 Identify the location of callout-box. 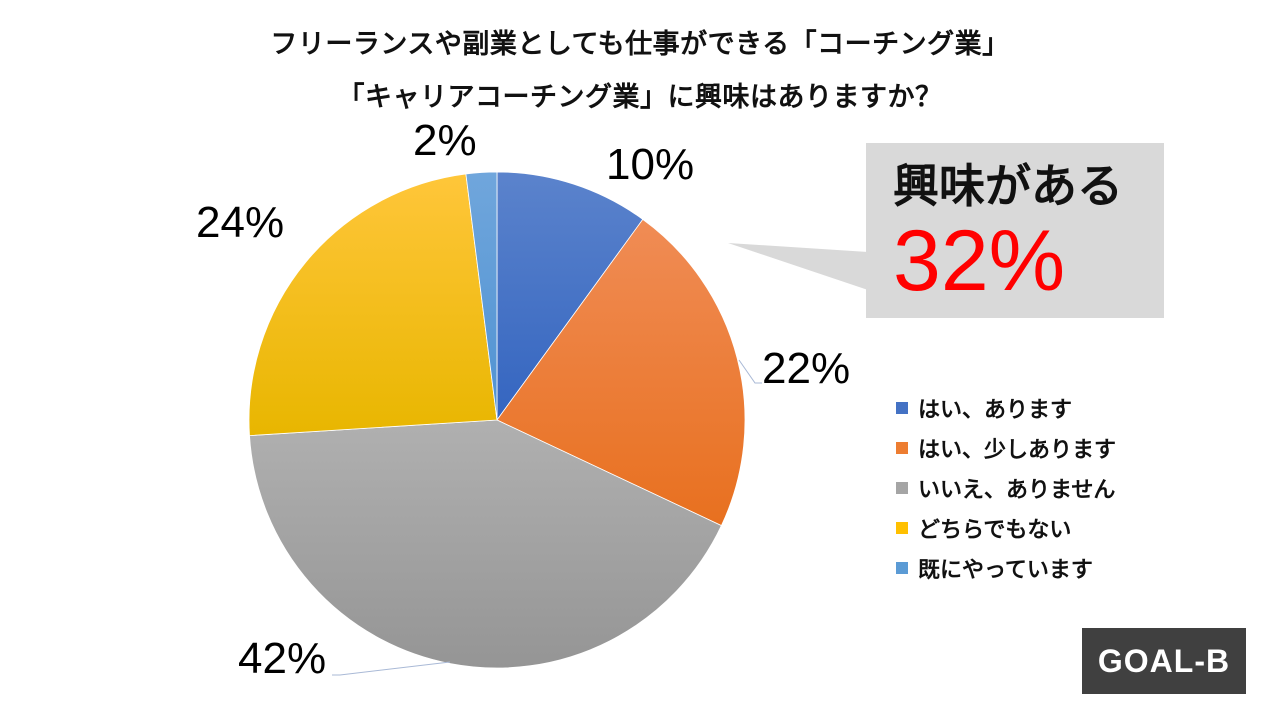
(1015, 230).